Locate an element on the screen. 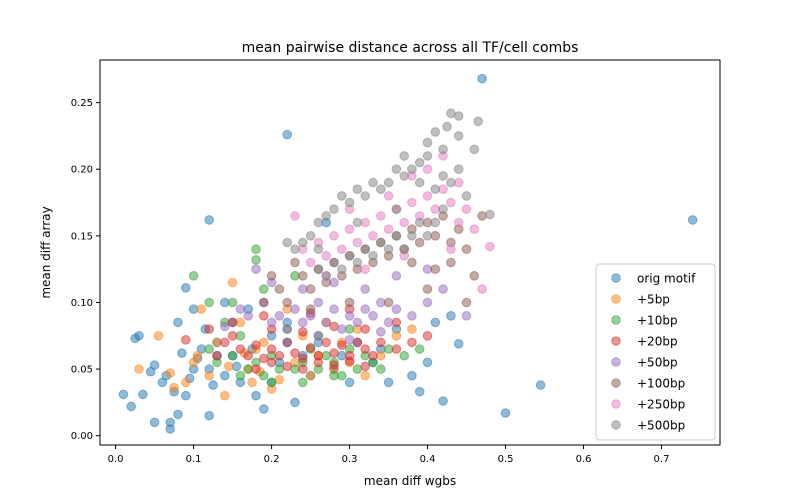 The height and width of the screenshot is (500, 800). x-axis: 0.0 0.1 0.2 0.3 0.4 0.5 0.6 0.7 is located at coordinates (389, 455).